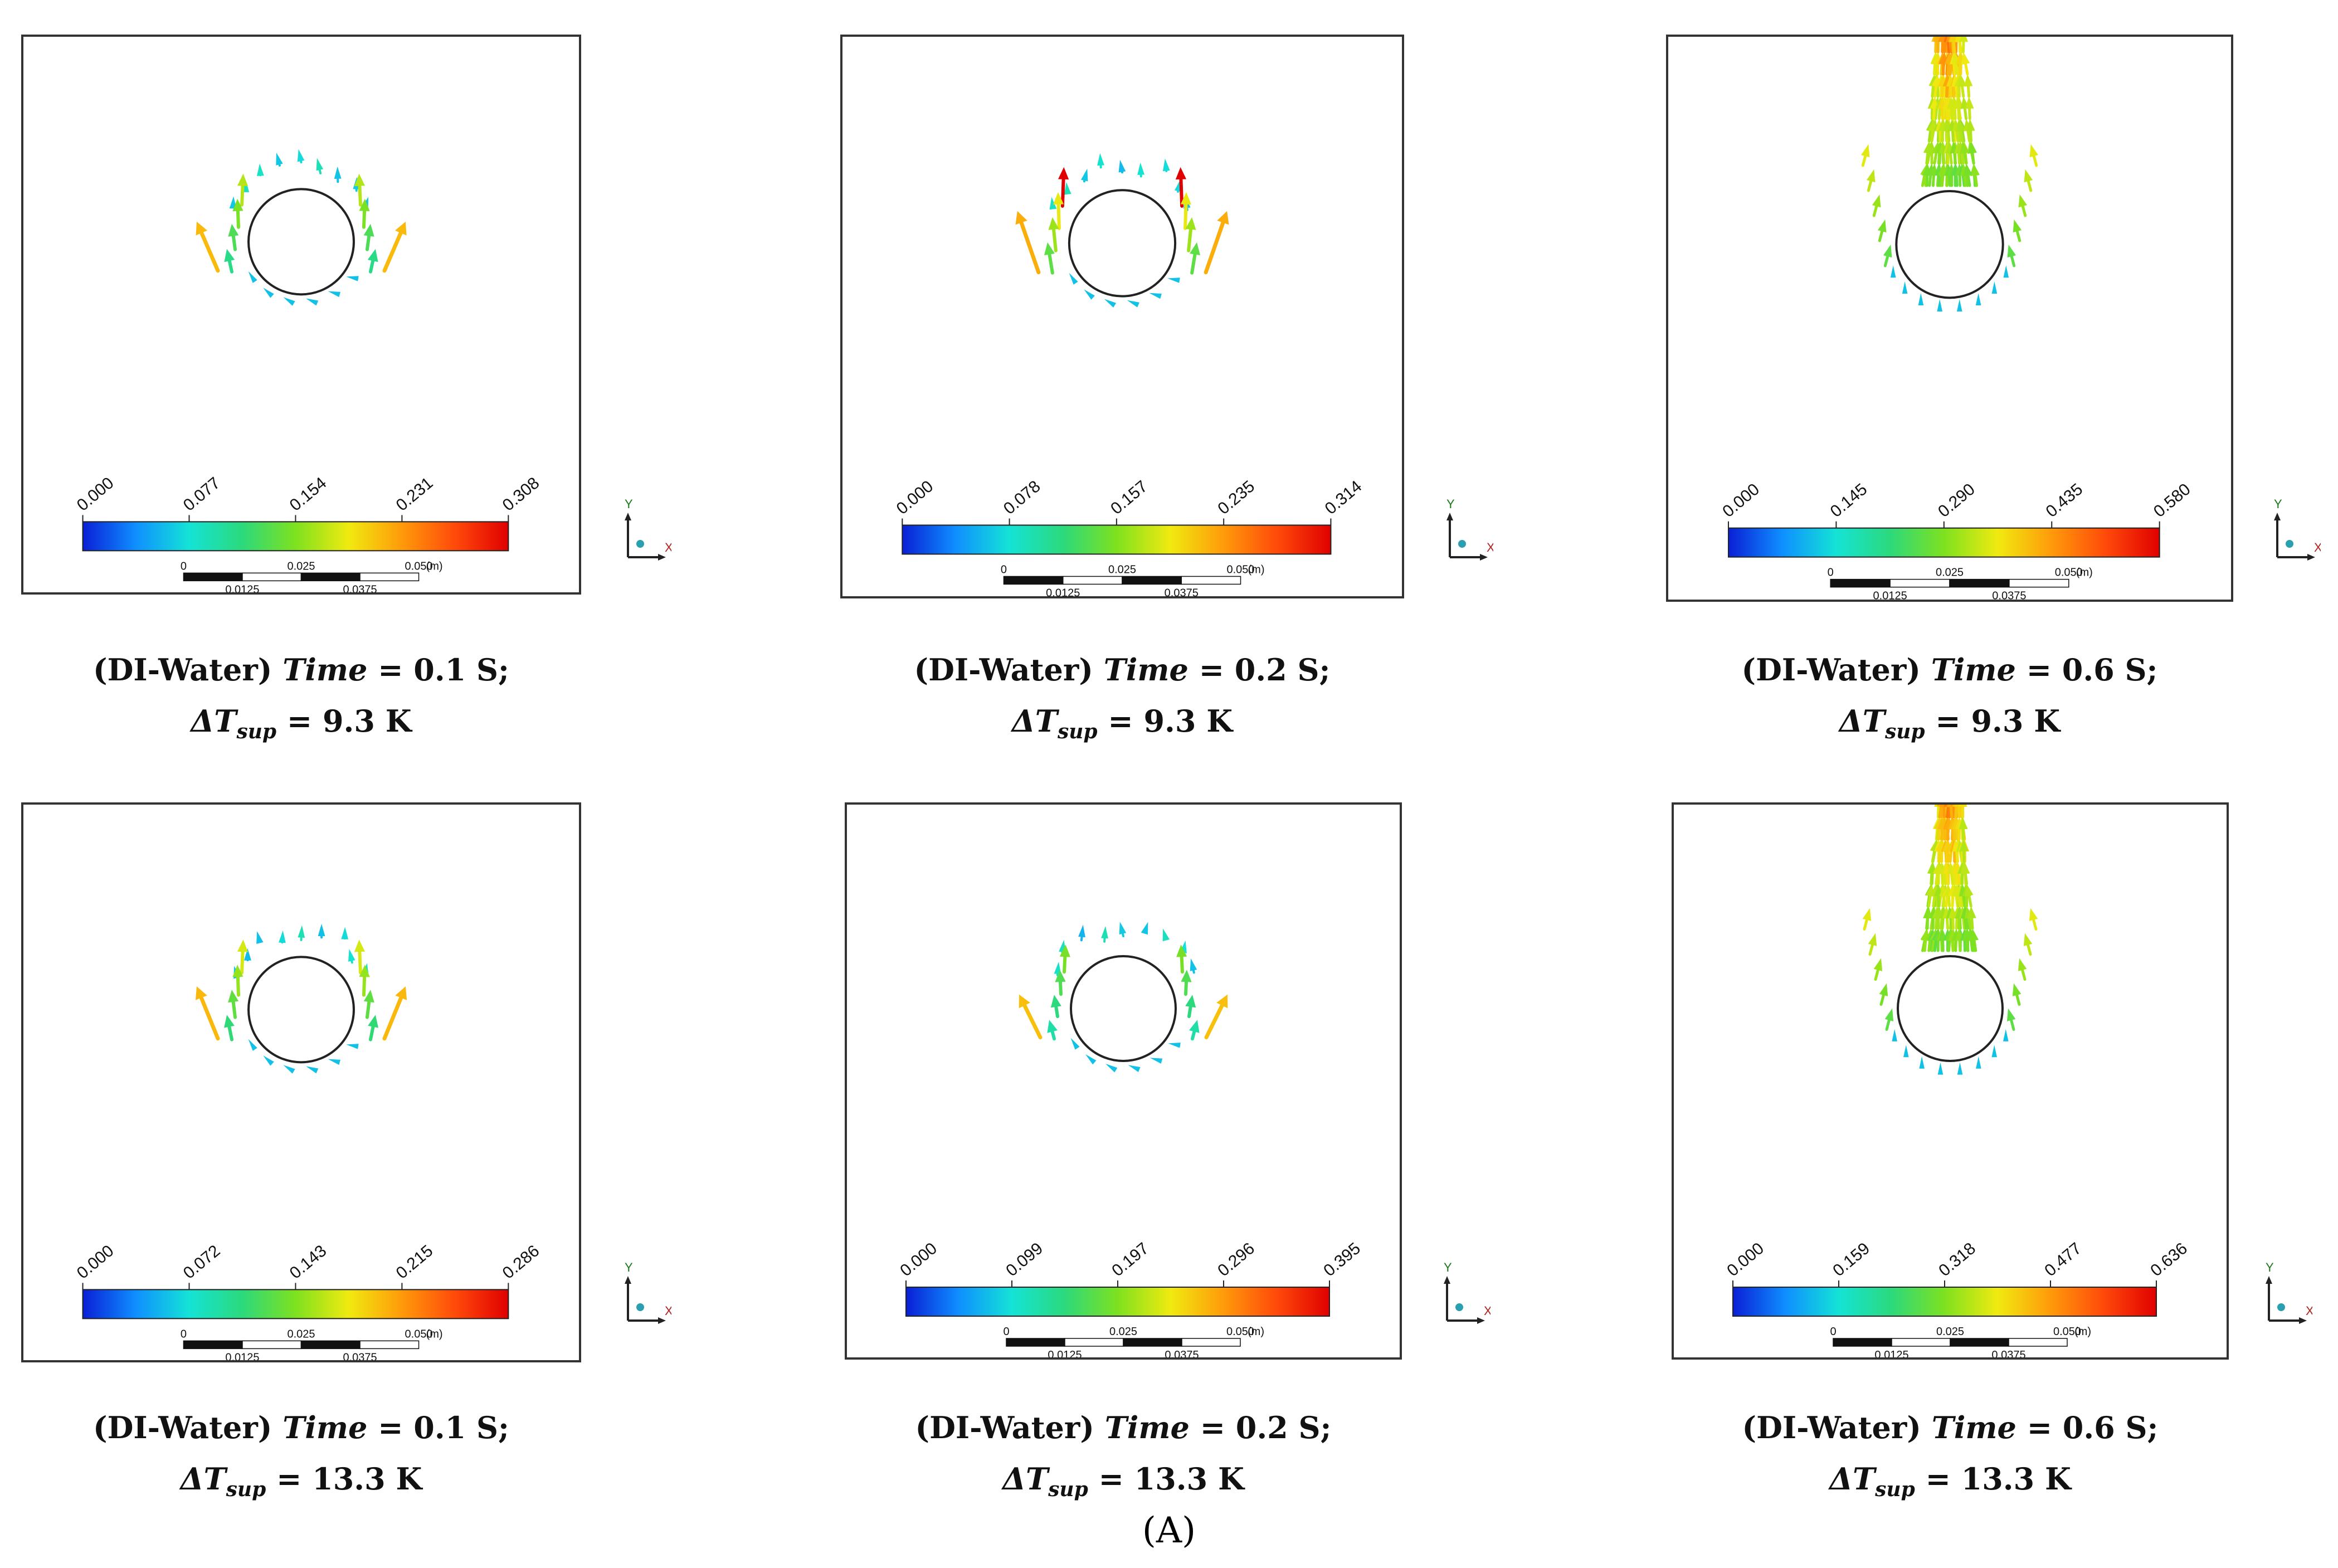 The height and width of the screenshot is (1568, 2338). What do you see at coordinates (246, 1489) in the screenshot?
I see `delta-t-subscript: sup` at bounding box center [246, 1489].